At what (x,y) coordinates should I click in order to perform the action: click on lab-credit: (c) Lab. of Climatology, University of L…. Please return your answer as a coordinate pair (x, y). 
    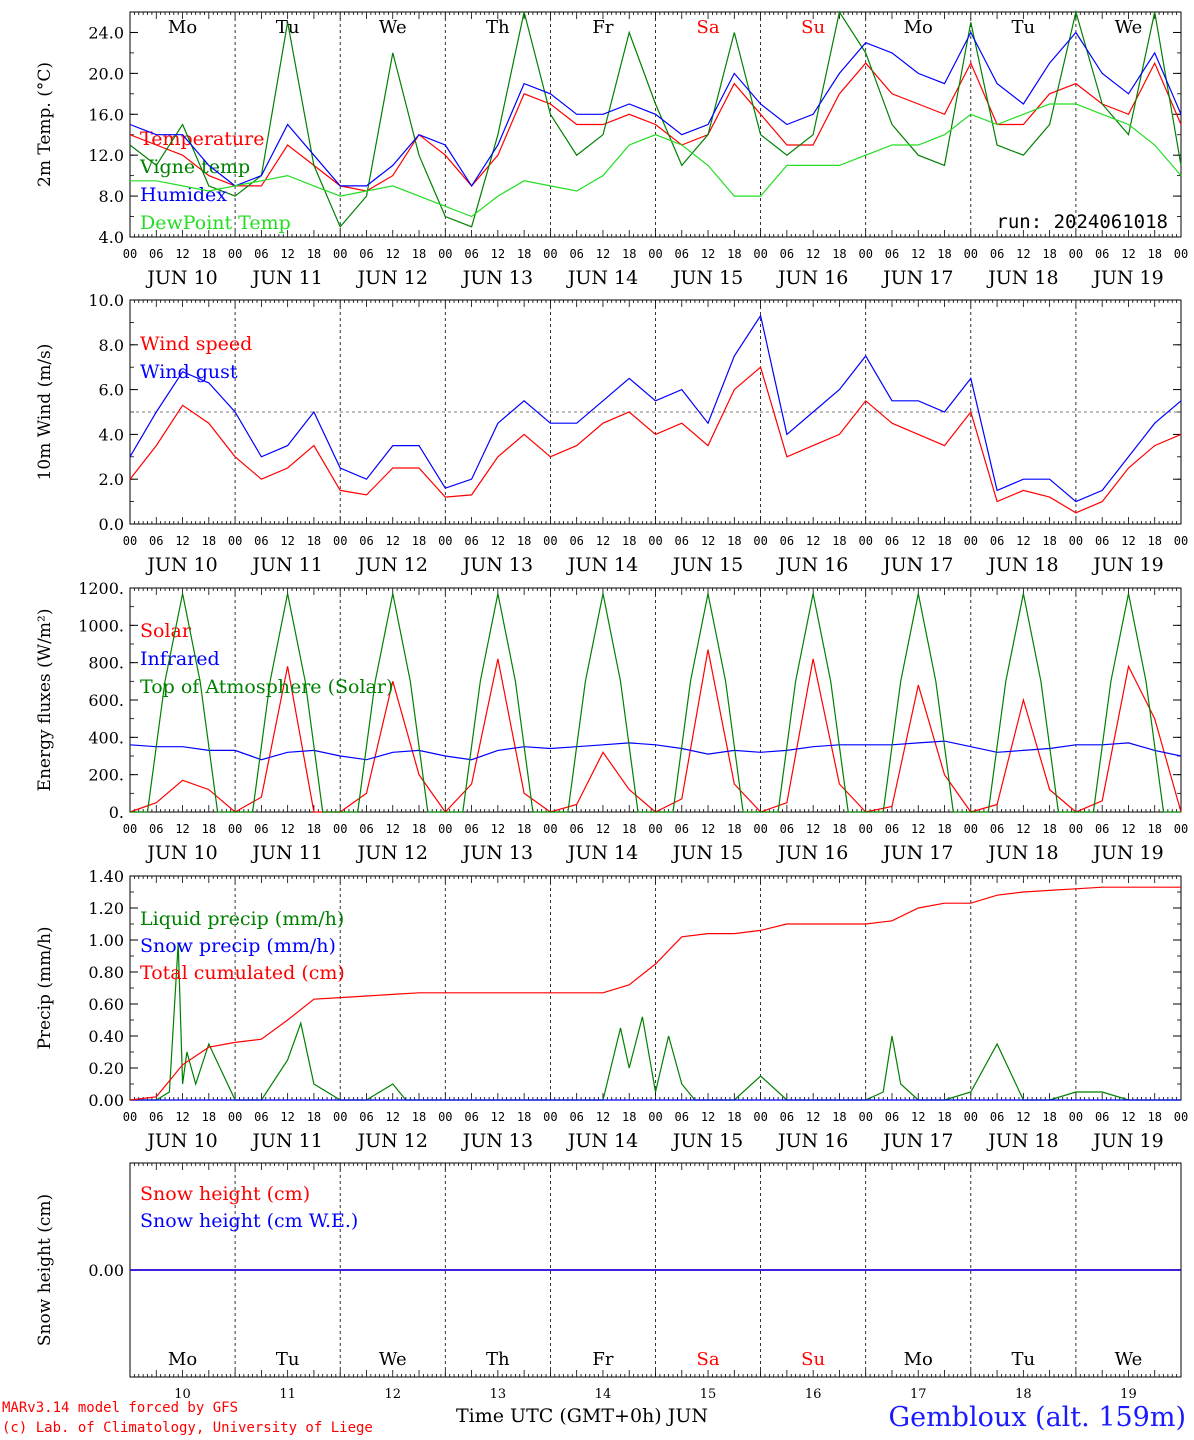
    Looking at the image, I should click on (187, 1428).